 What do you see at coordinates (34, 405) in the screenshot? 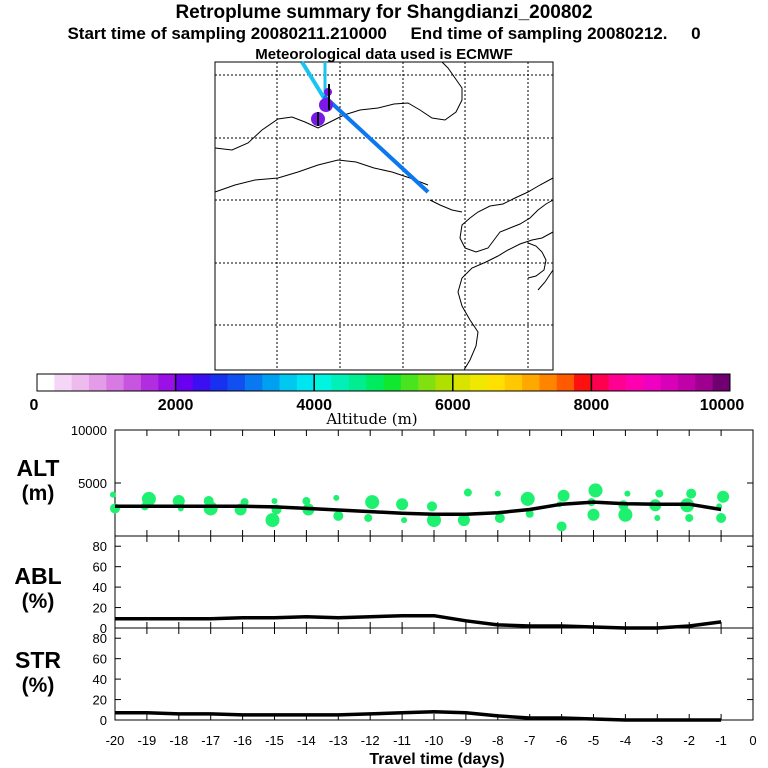
I see `colorbar-tick-label: 0` at bounding box center [34, 405].